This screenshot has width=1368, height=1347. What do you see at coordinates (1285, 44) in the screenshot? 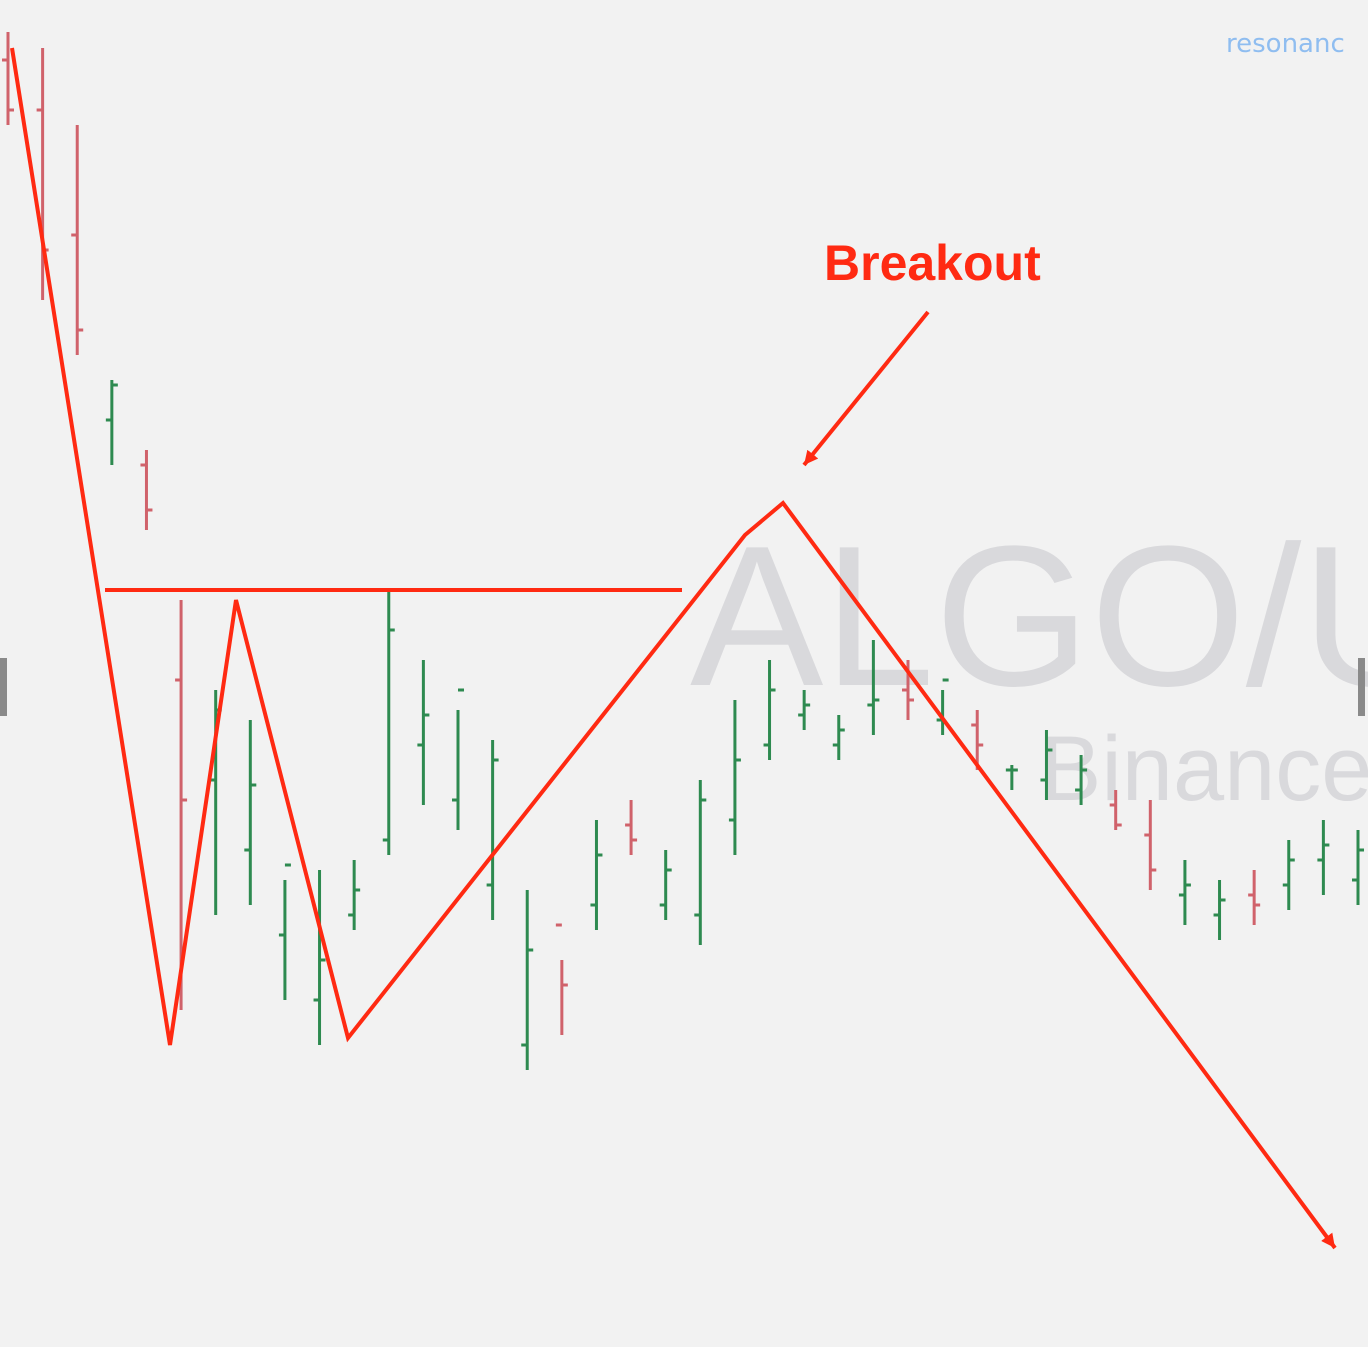
I see `brand-watermark: resonanc` at bounding box center [1285, 44].